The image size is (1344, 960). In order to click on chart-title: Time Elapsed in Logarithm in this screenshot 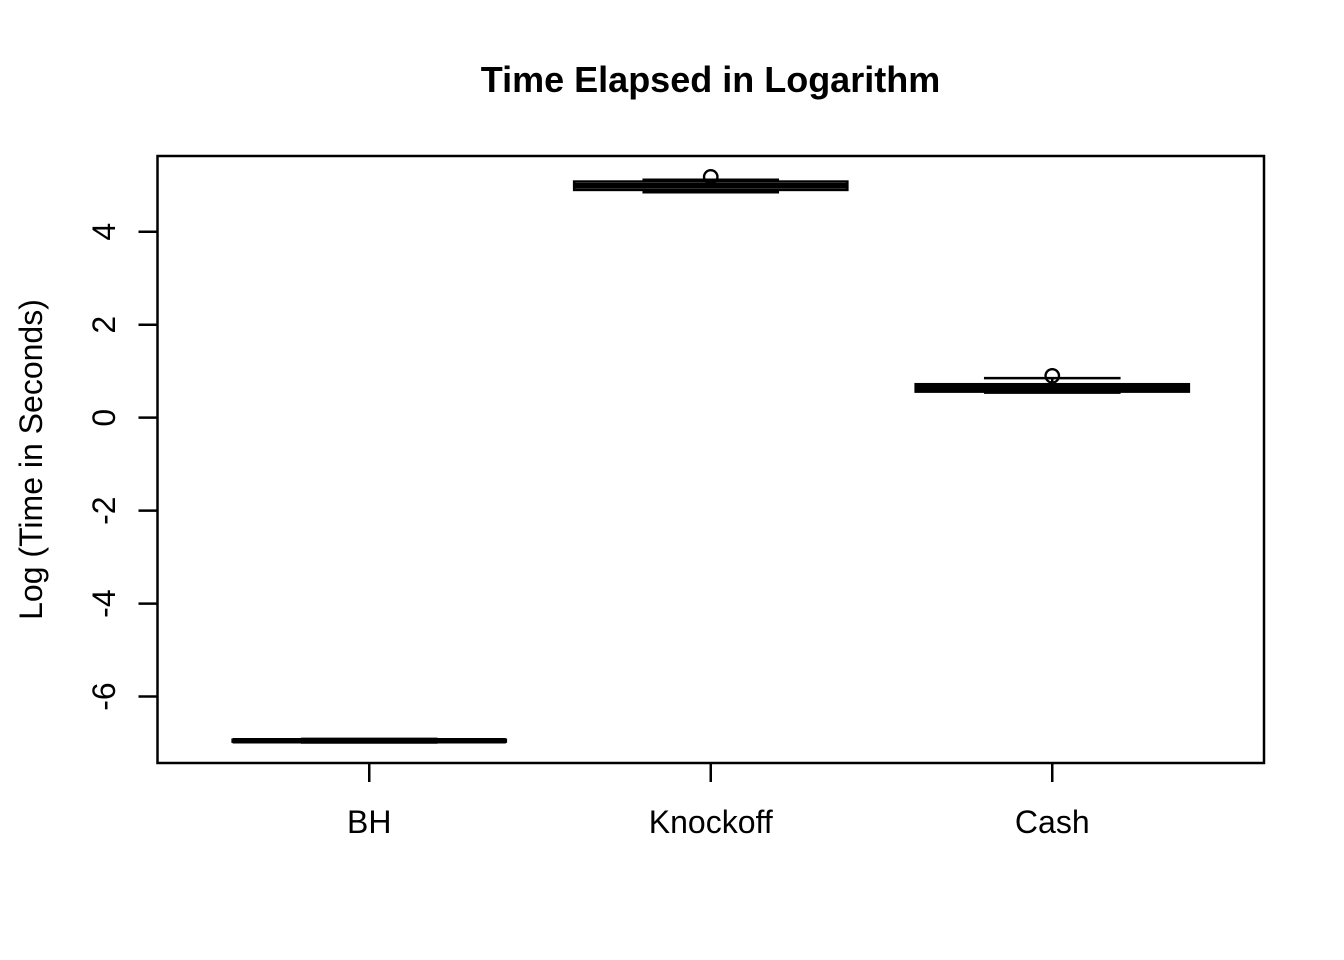, I will do `click(710, 79)`.